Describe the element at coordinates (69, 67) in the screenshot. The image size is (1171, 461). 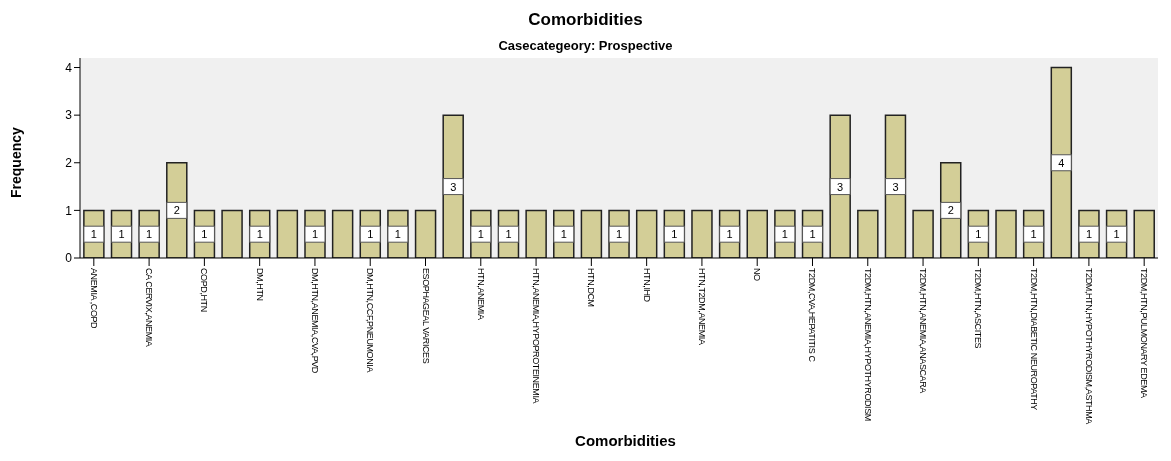
I see `y-tick-label: 4` at that location.